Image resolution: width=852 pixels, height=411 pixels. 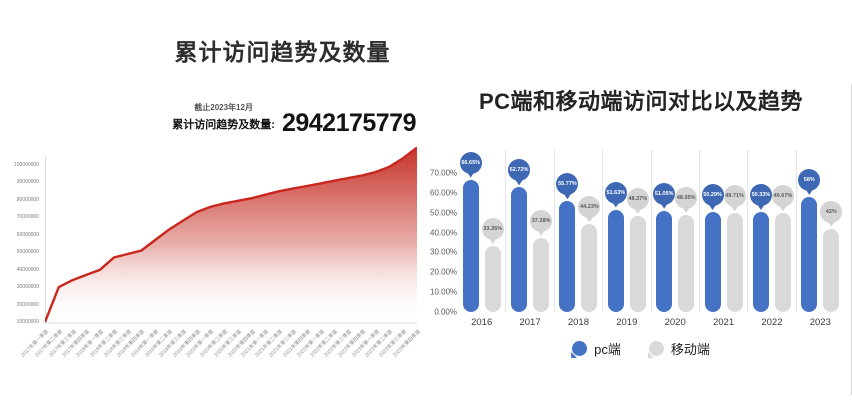 I want to click on area-y-tick: 90000000, so click(x=27, y=182).